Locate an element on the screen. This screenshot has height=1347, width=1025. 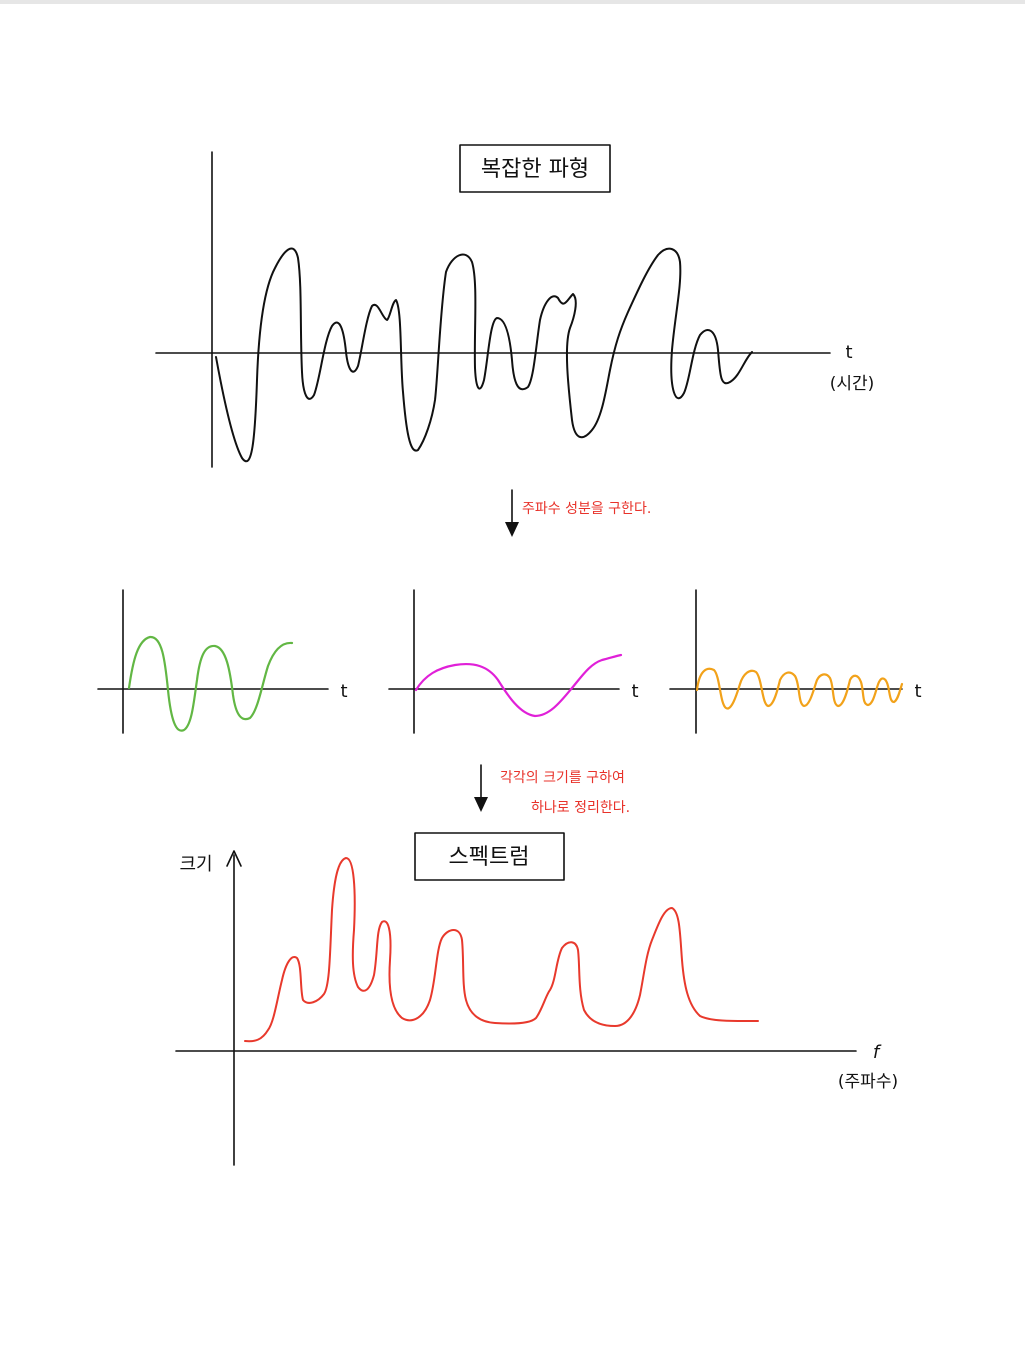
complex-t-label: t is located at coordinates (848, 352).